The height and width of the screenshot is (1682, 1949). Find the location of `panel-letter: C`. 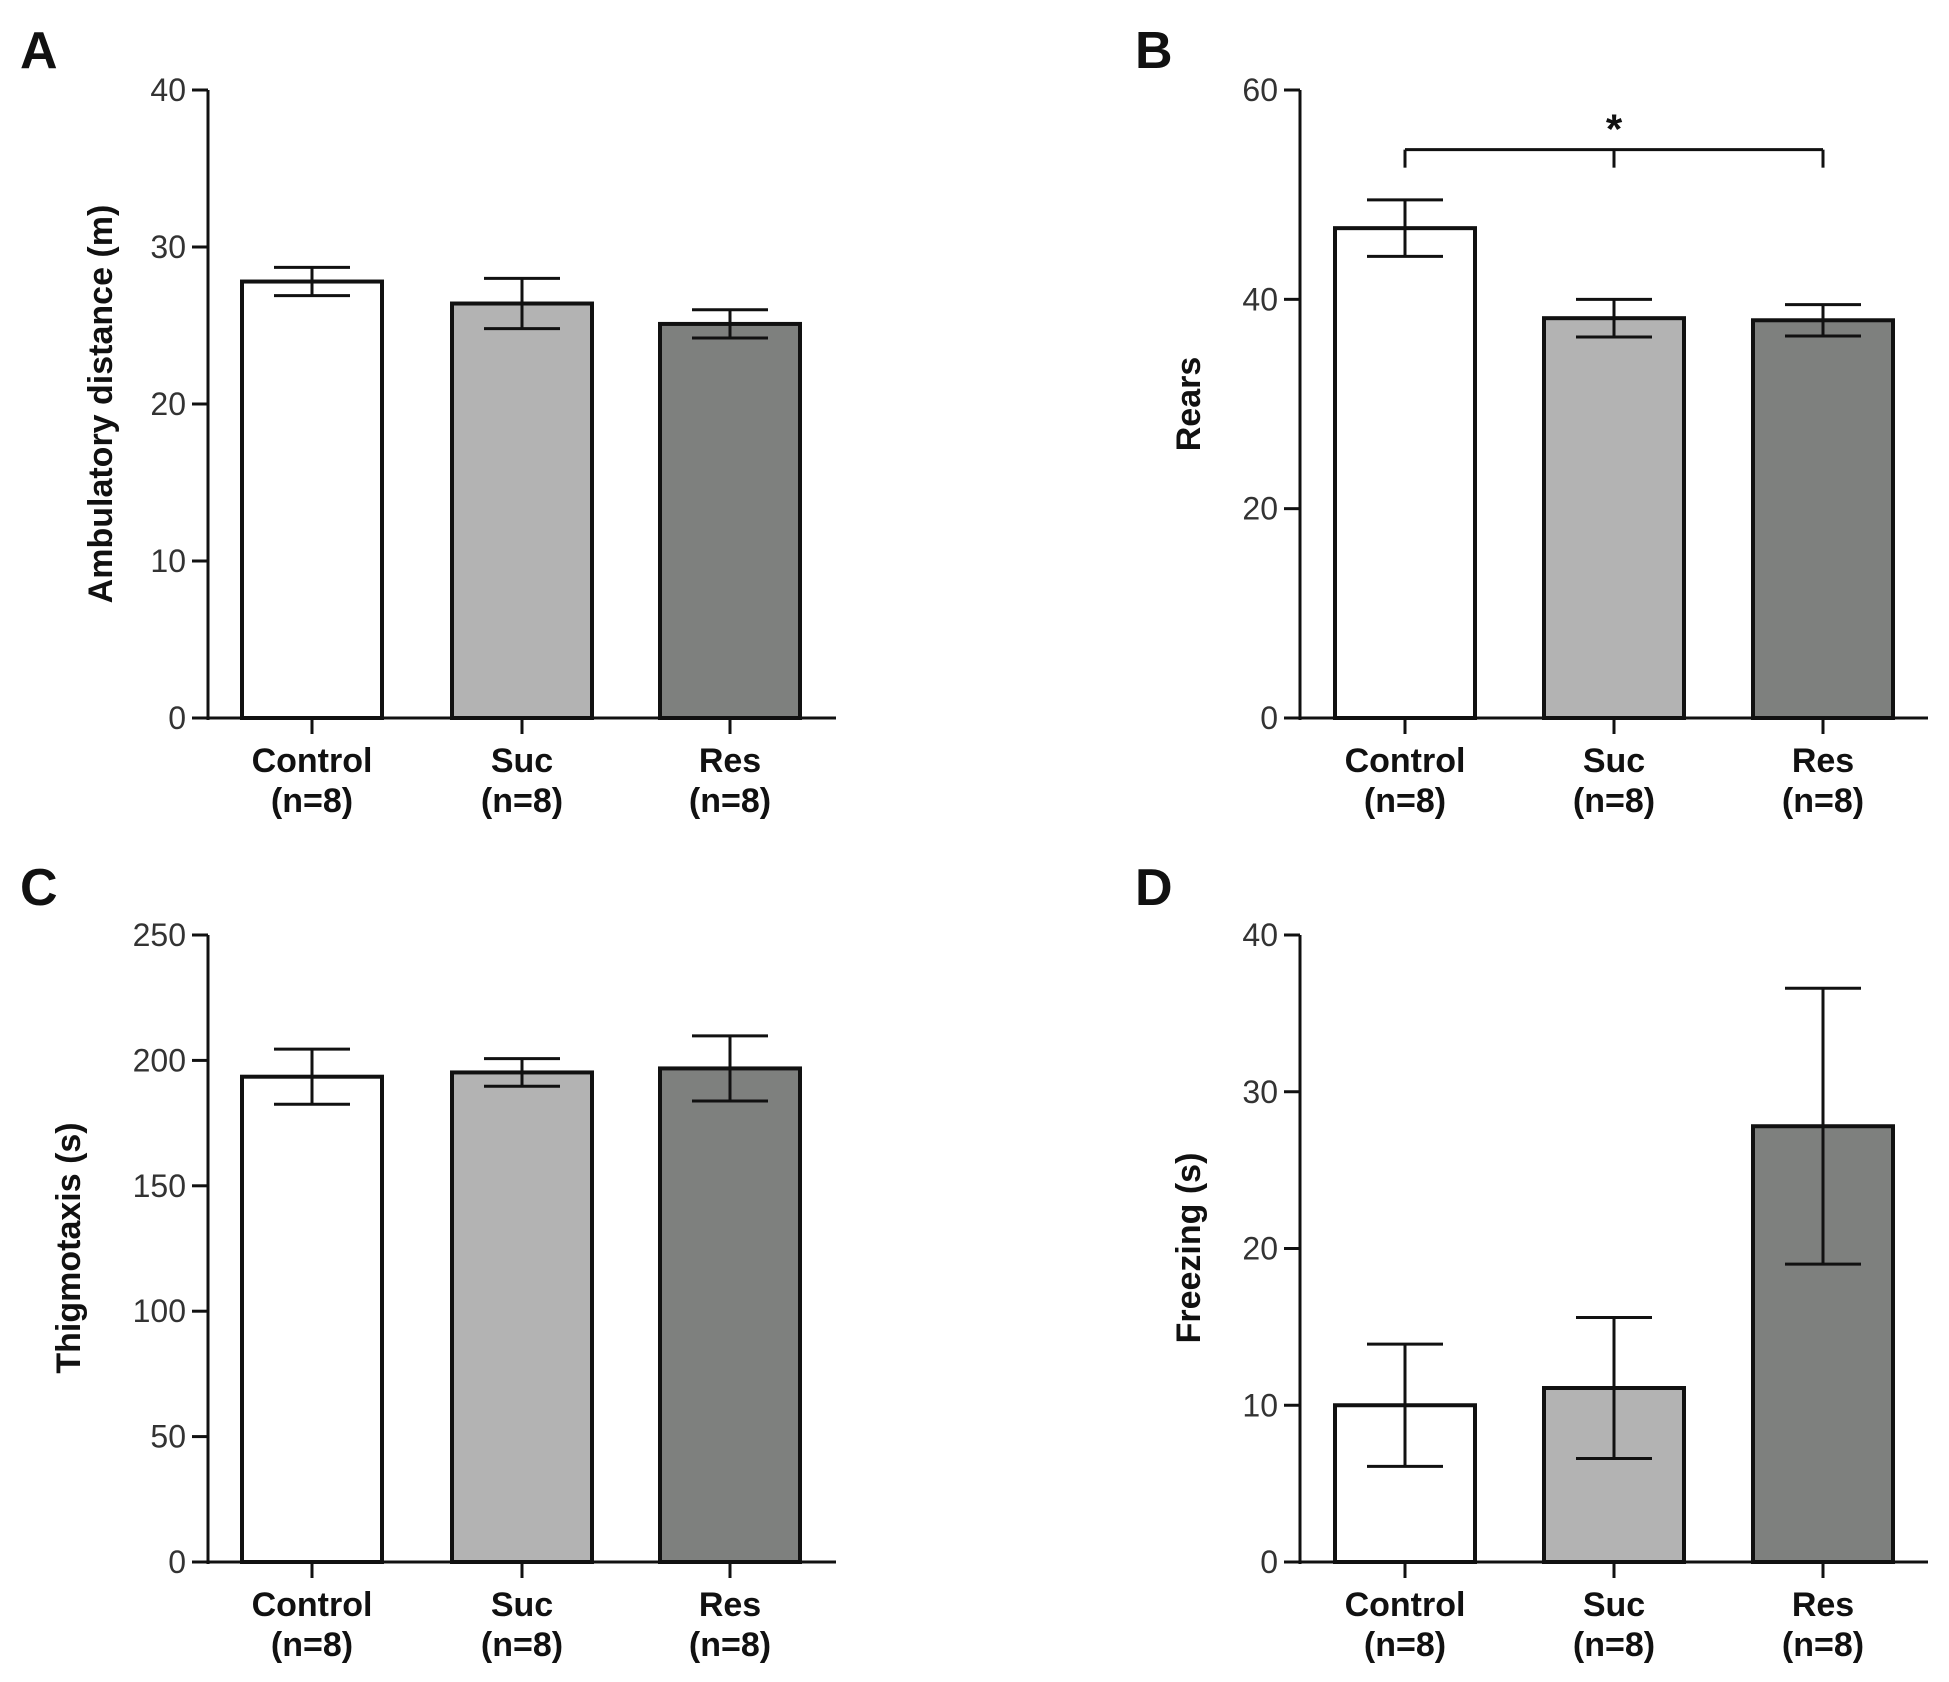

panel-letter: C is located at coordinates (39, 888).